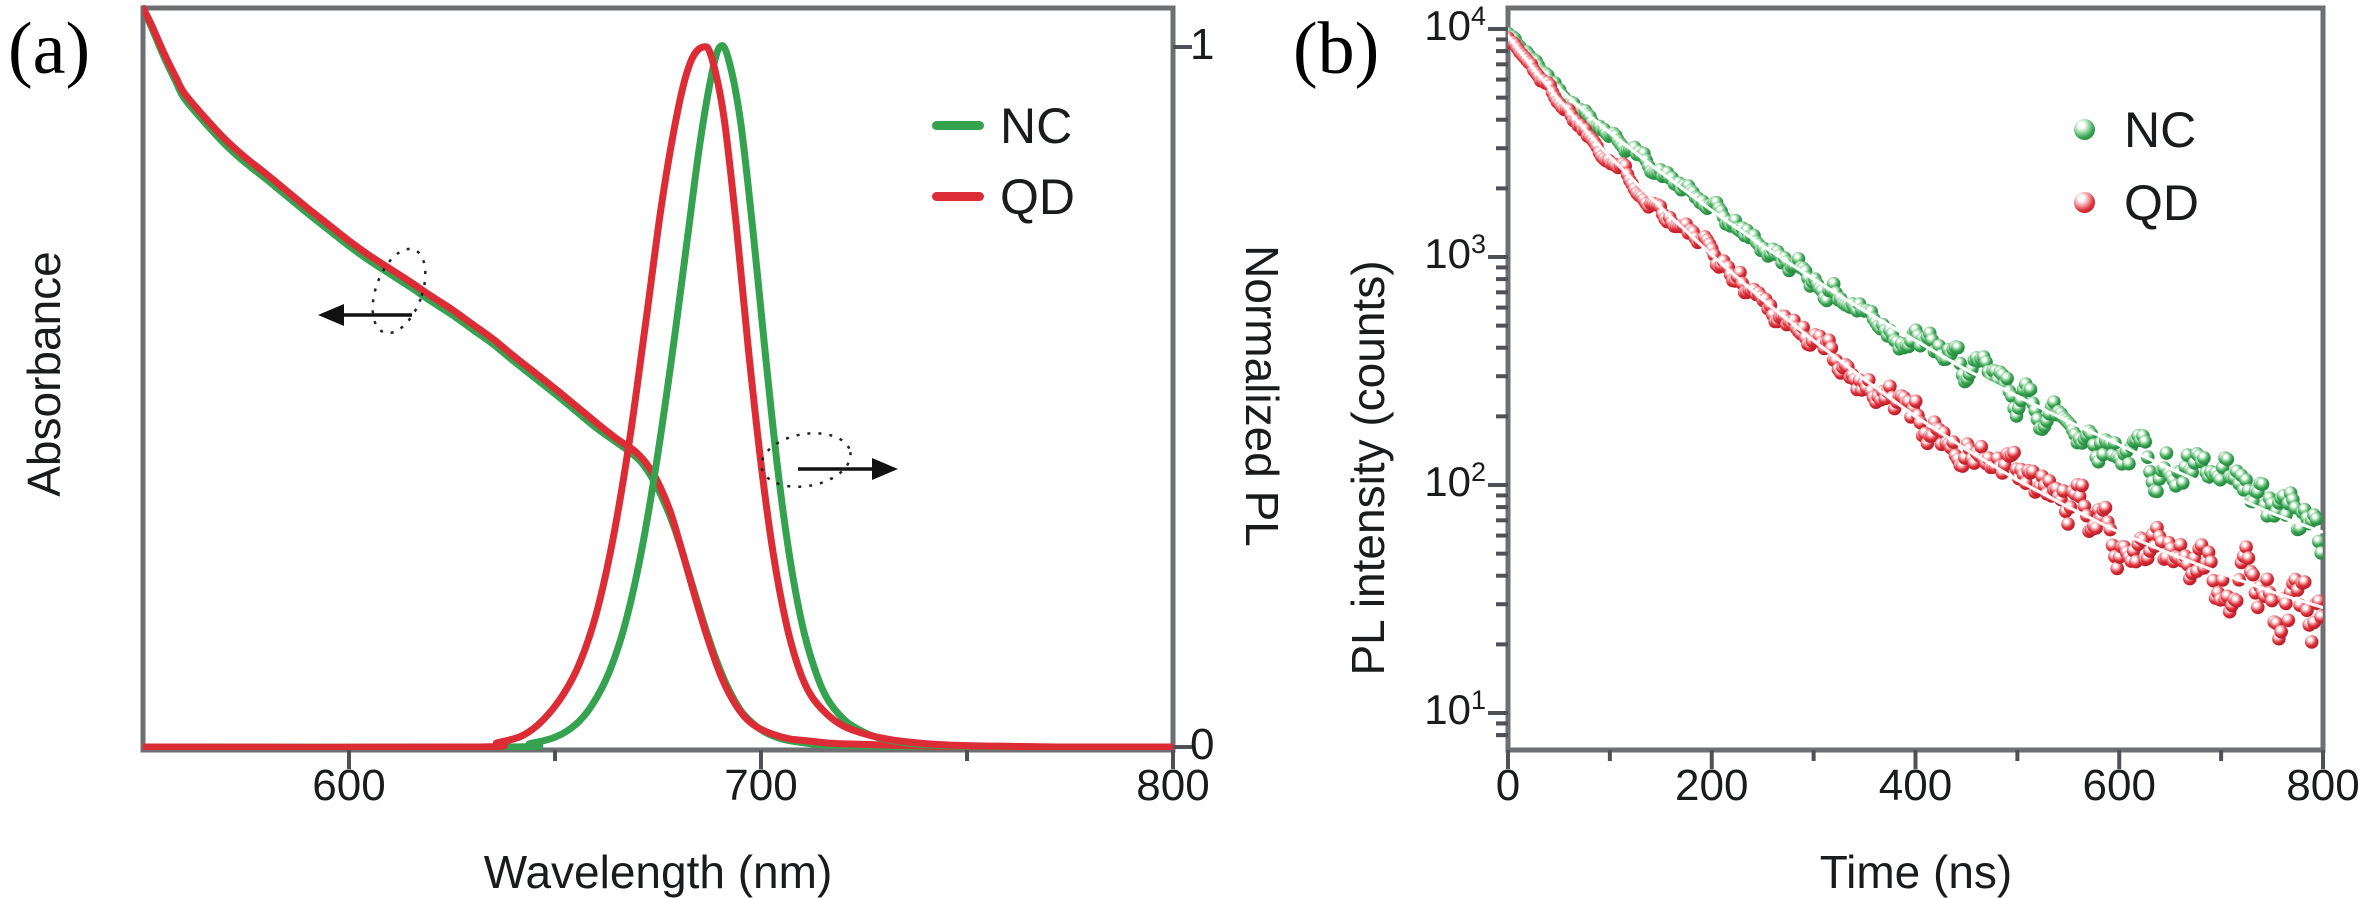 This screenshot has width=2362, height=898. Describe the element at coordinates (2084, 202) in the screenshot. I see `qd-dot-marker-icon` at that location.